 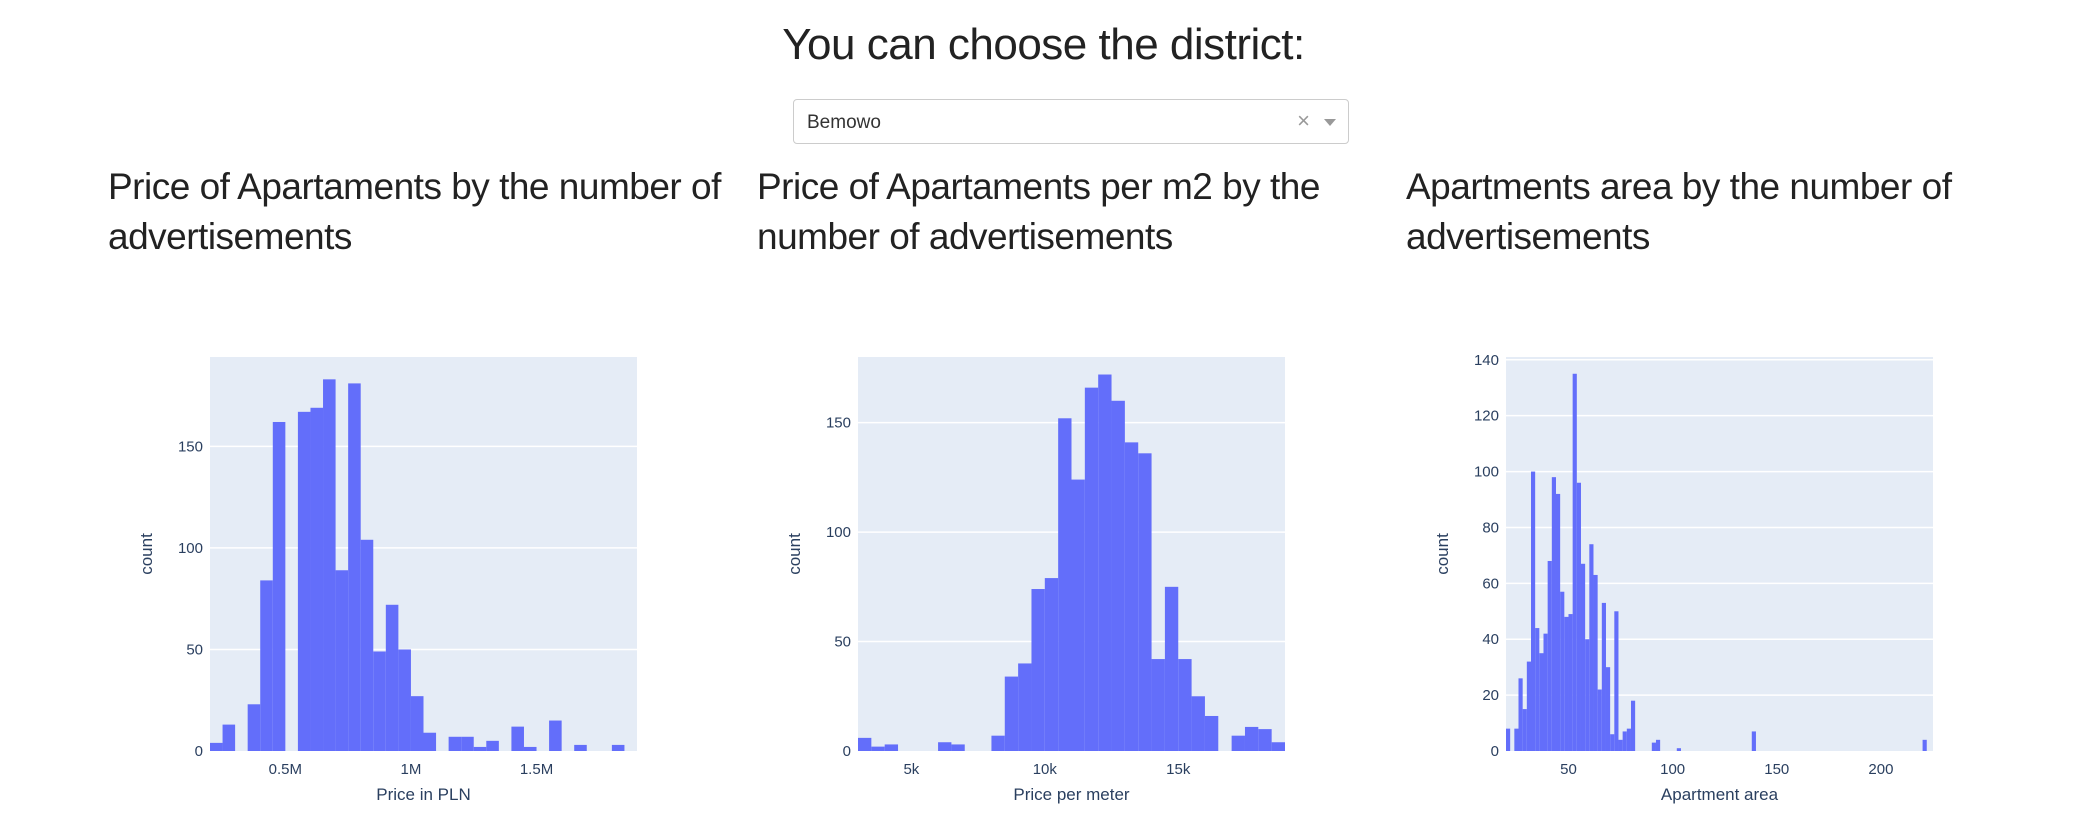 I want to click on x-tick-label: 0.5M, so click(x=285, y=769).